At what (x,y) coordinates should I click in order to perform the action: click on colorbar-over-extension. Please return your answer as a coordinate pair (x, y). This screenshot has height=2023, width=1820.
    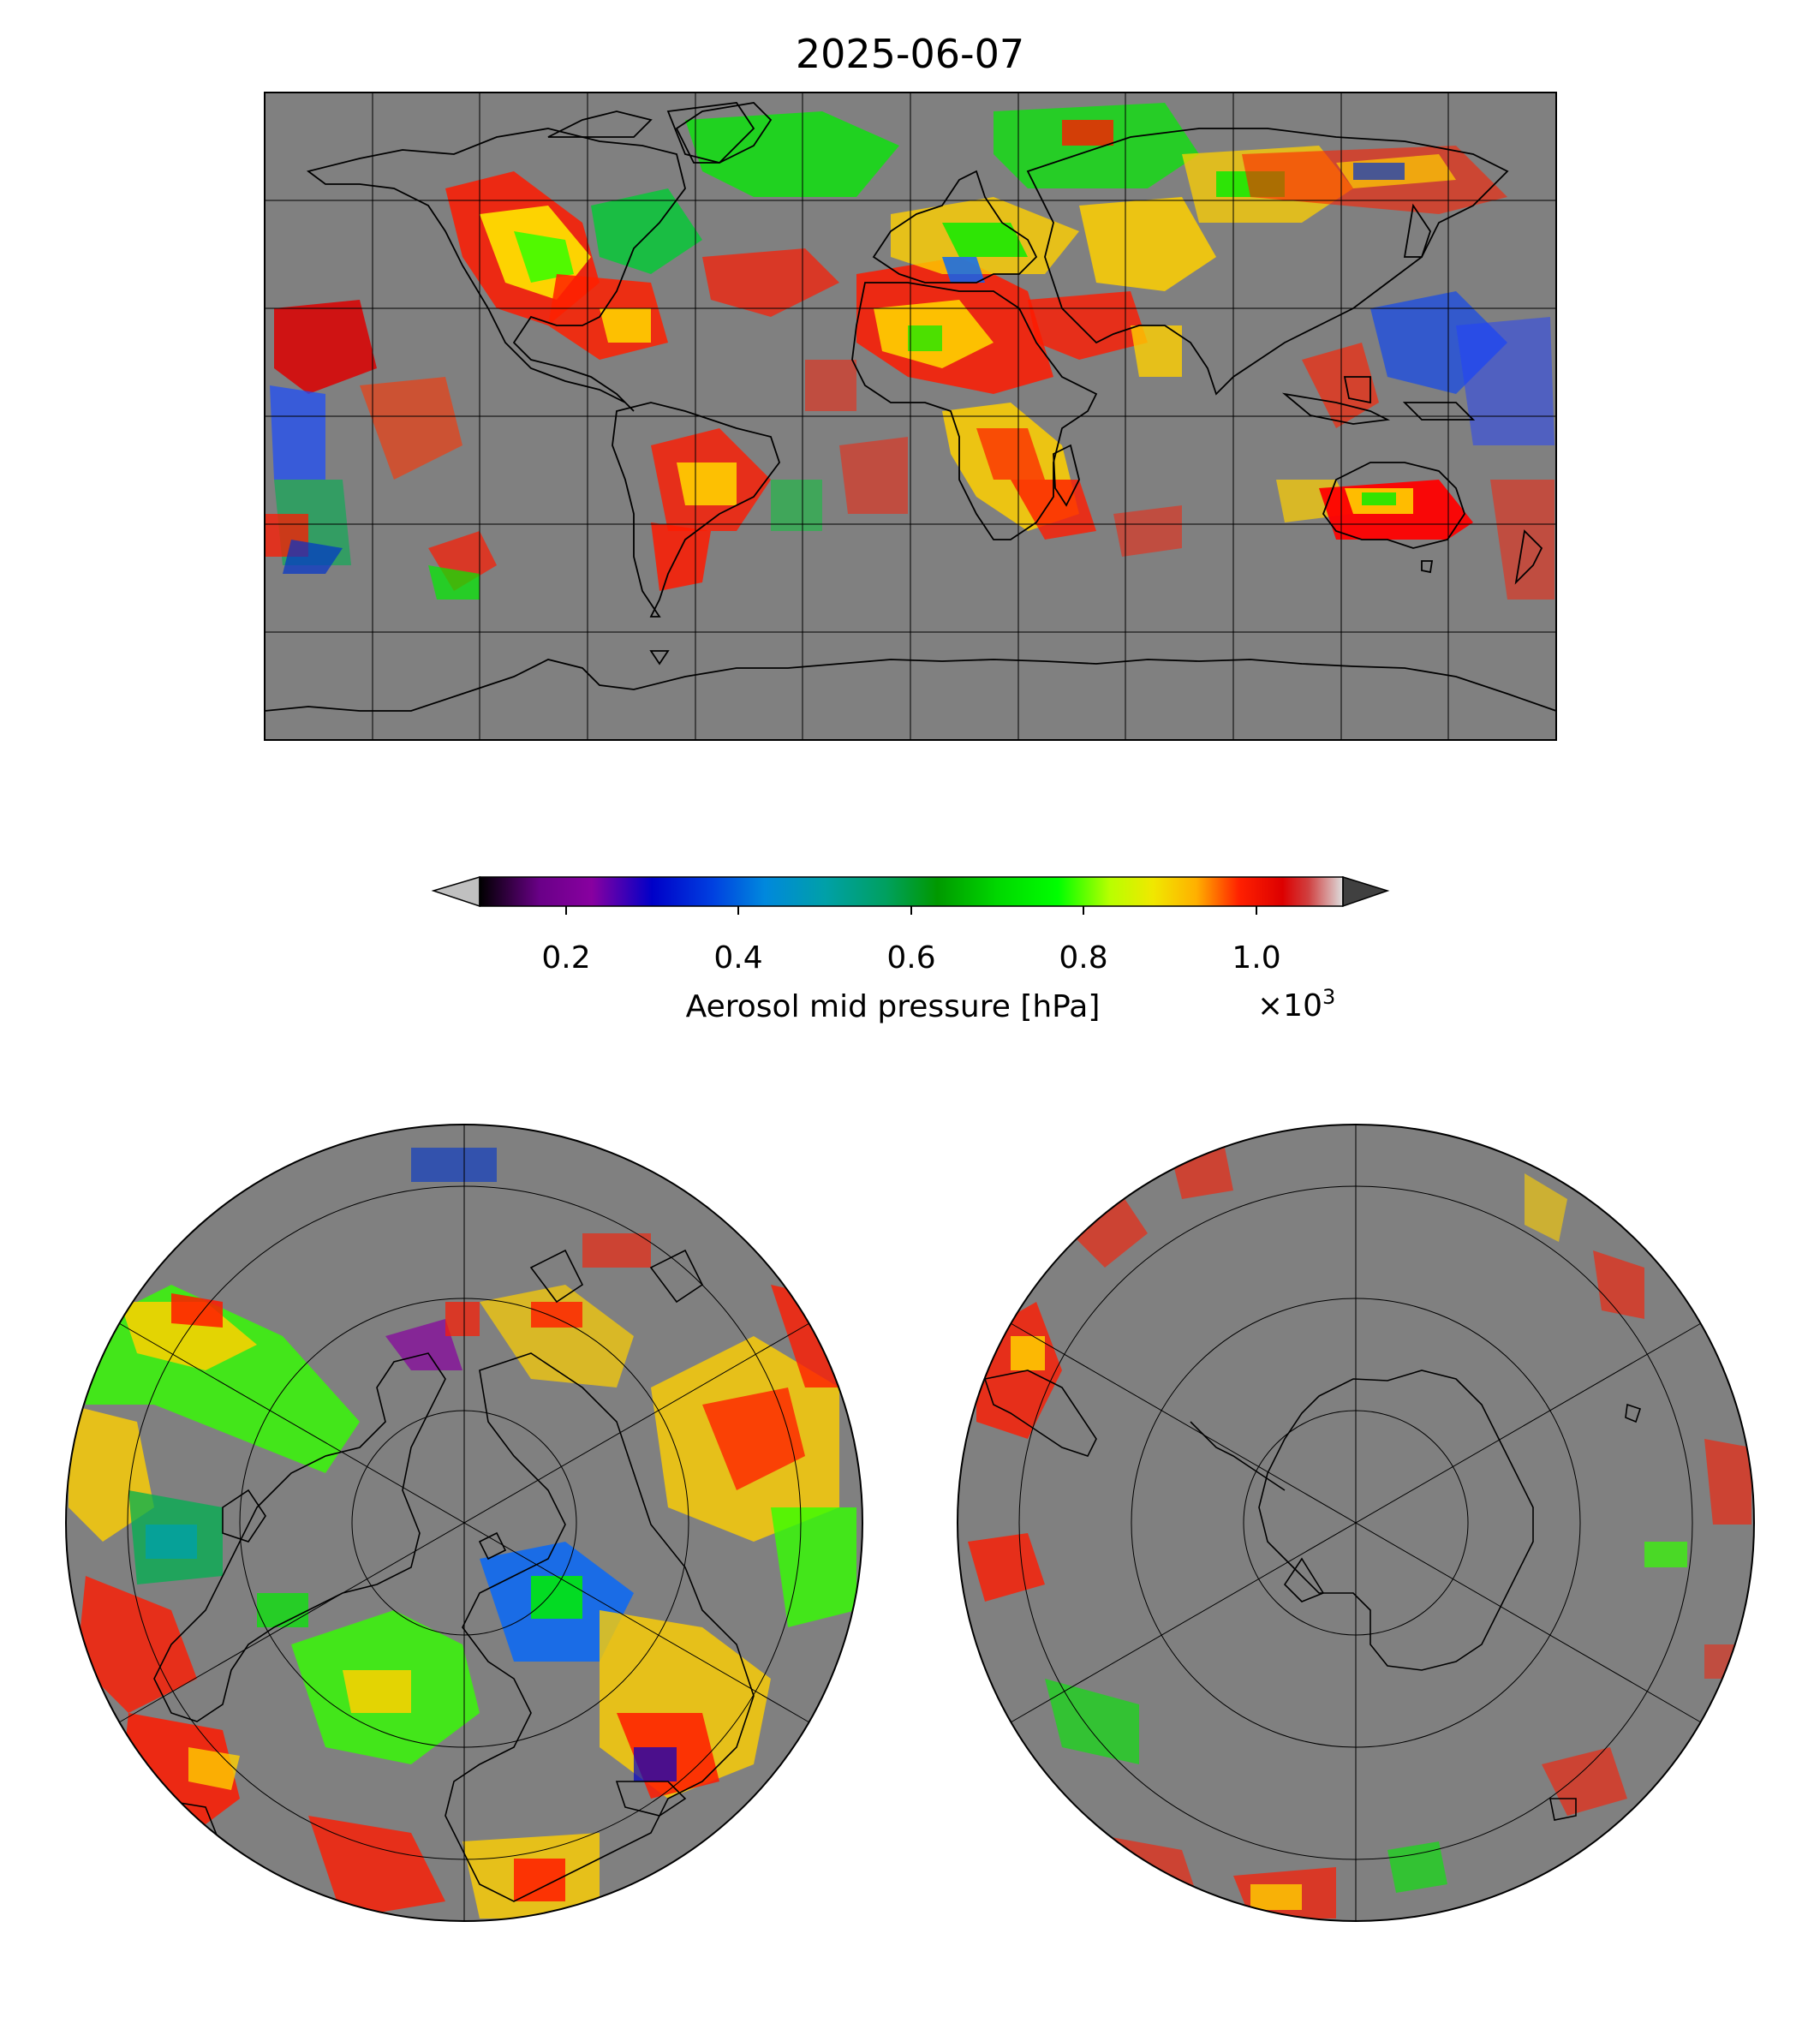
    Looking at the image, I should click on (1366, 891).